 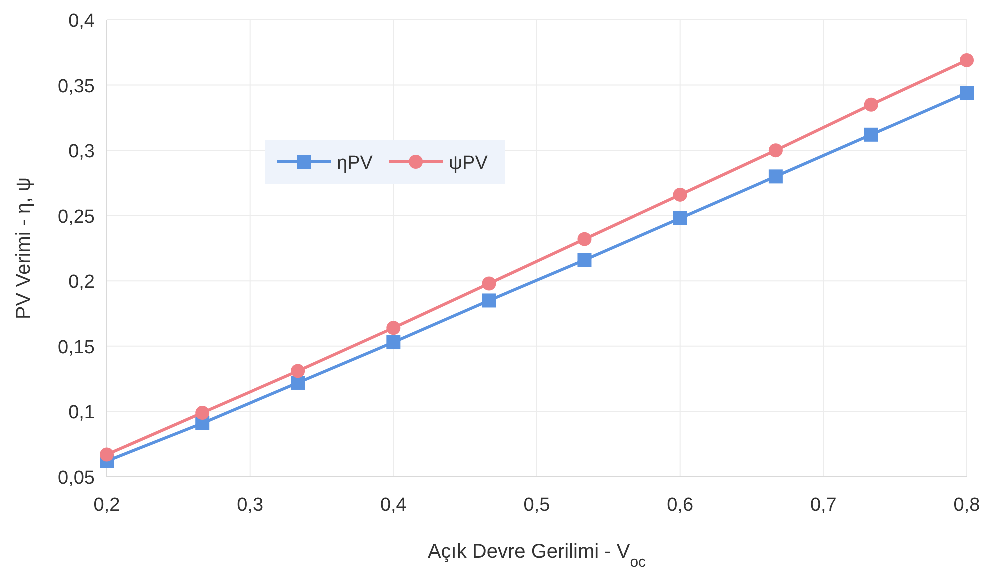 I want to click on x-axis-title: Açık Devre Gerilimi - V$_{oc}$, so click(x=537, y=554).